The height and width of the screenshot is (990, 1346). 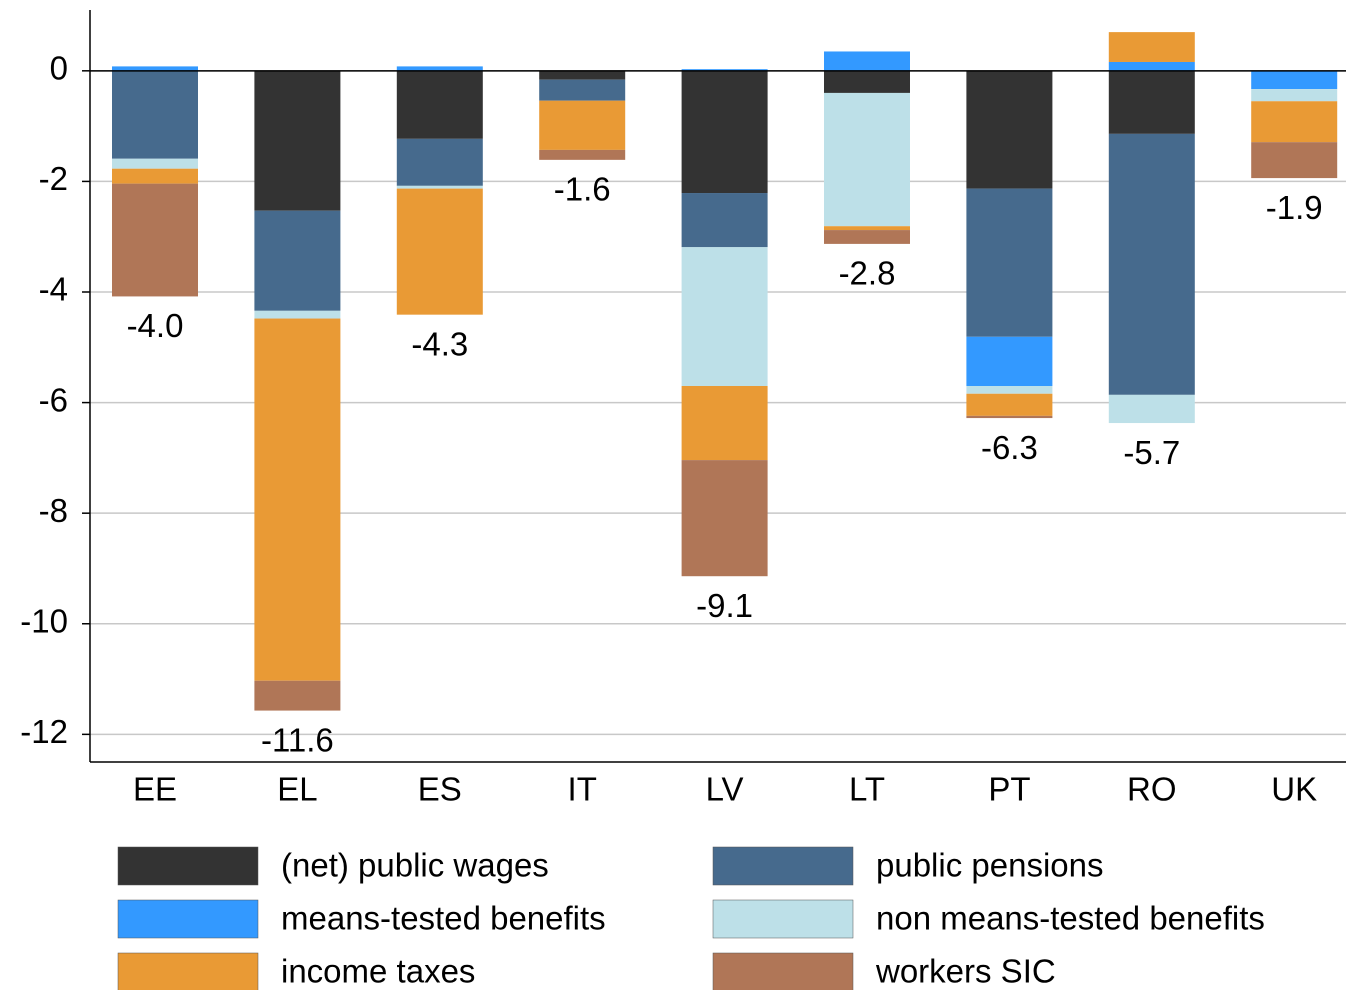 What do you see at coordinates (440, 789) in the screenshot?
I see `x-tick-label: ES` at bounding box center [440, 789].